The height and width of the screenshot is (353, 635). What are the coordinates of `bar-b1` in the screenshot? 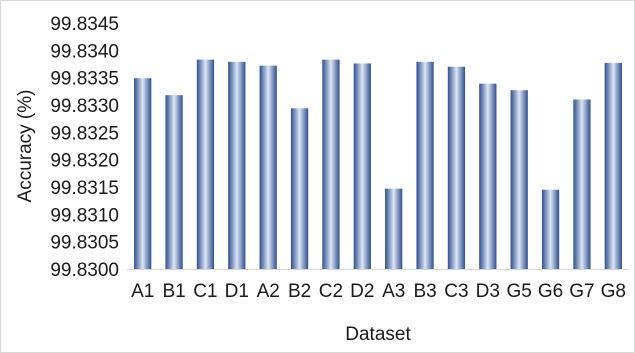 It's located at (174, 182).